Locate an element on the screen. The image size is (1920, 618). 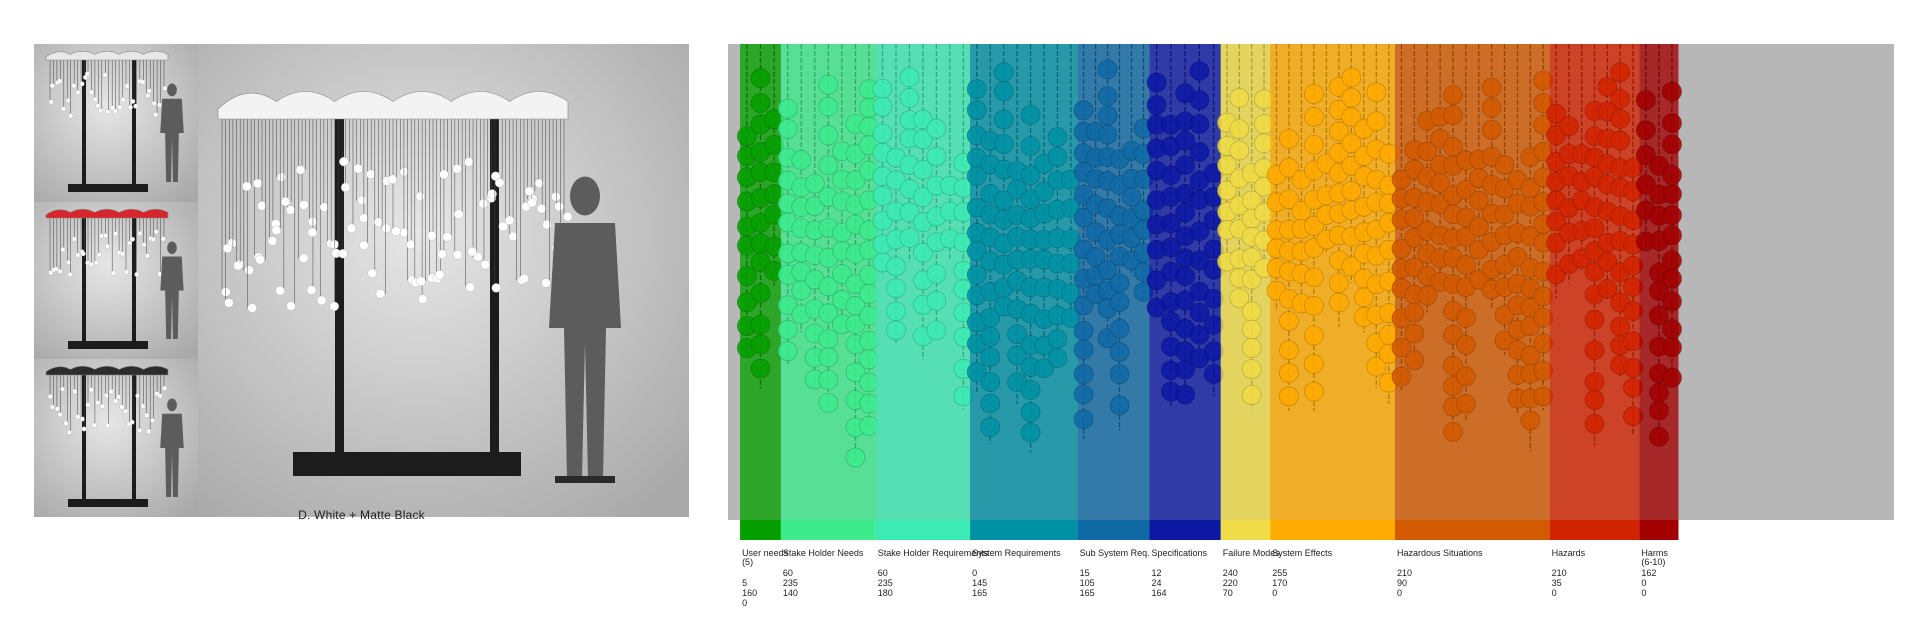
chart-column-user-needs is located at coordinates (760, 292).